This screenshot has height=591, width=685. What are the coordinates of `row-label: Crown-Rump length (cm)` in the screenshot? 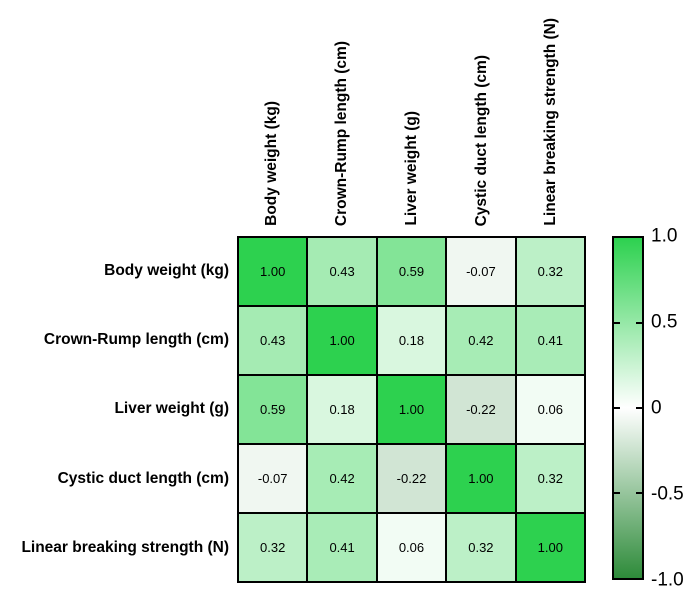 It's located at (136, 340).